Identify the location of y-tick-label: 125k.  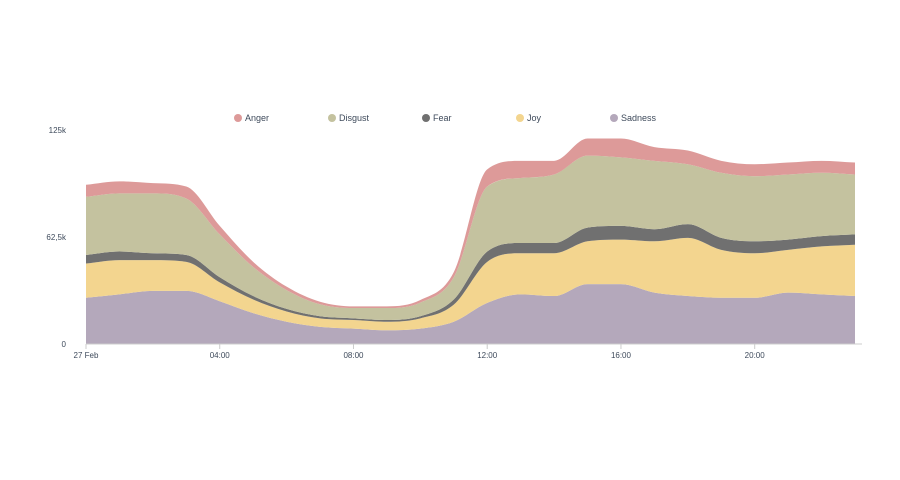
(58, 130).